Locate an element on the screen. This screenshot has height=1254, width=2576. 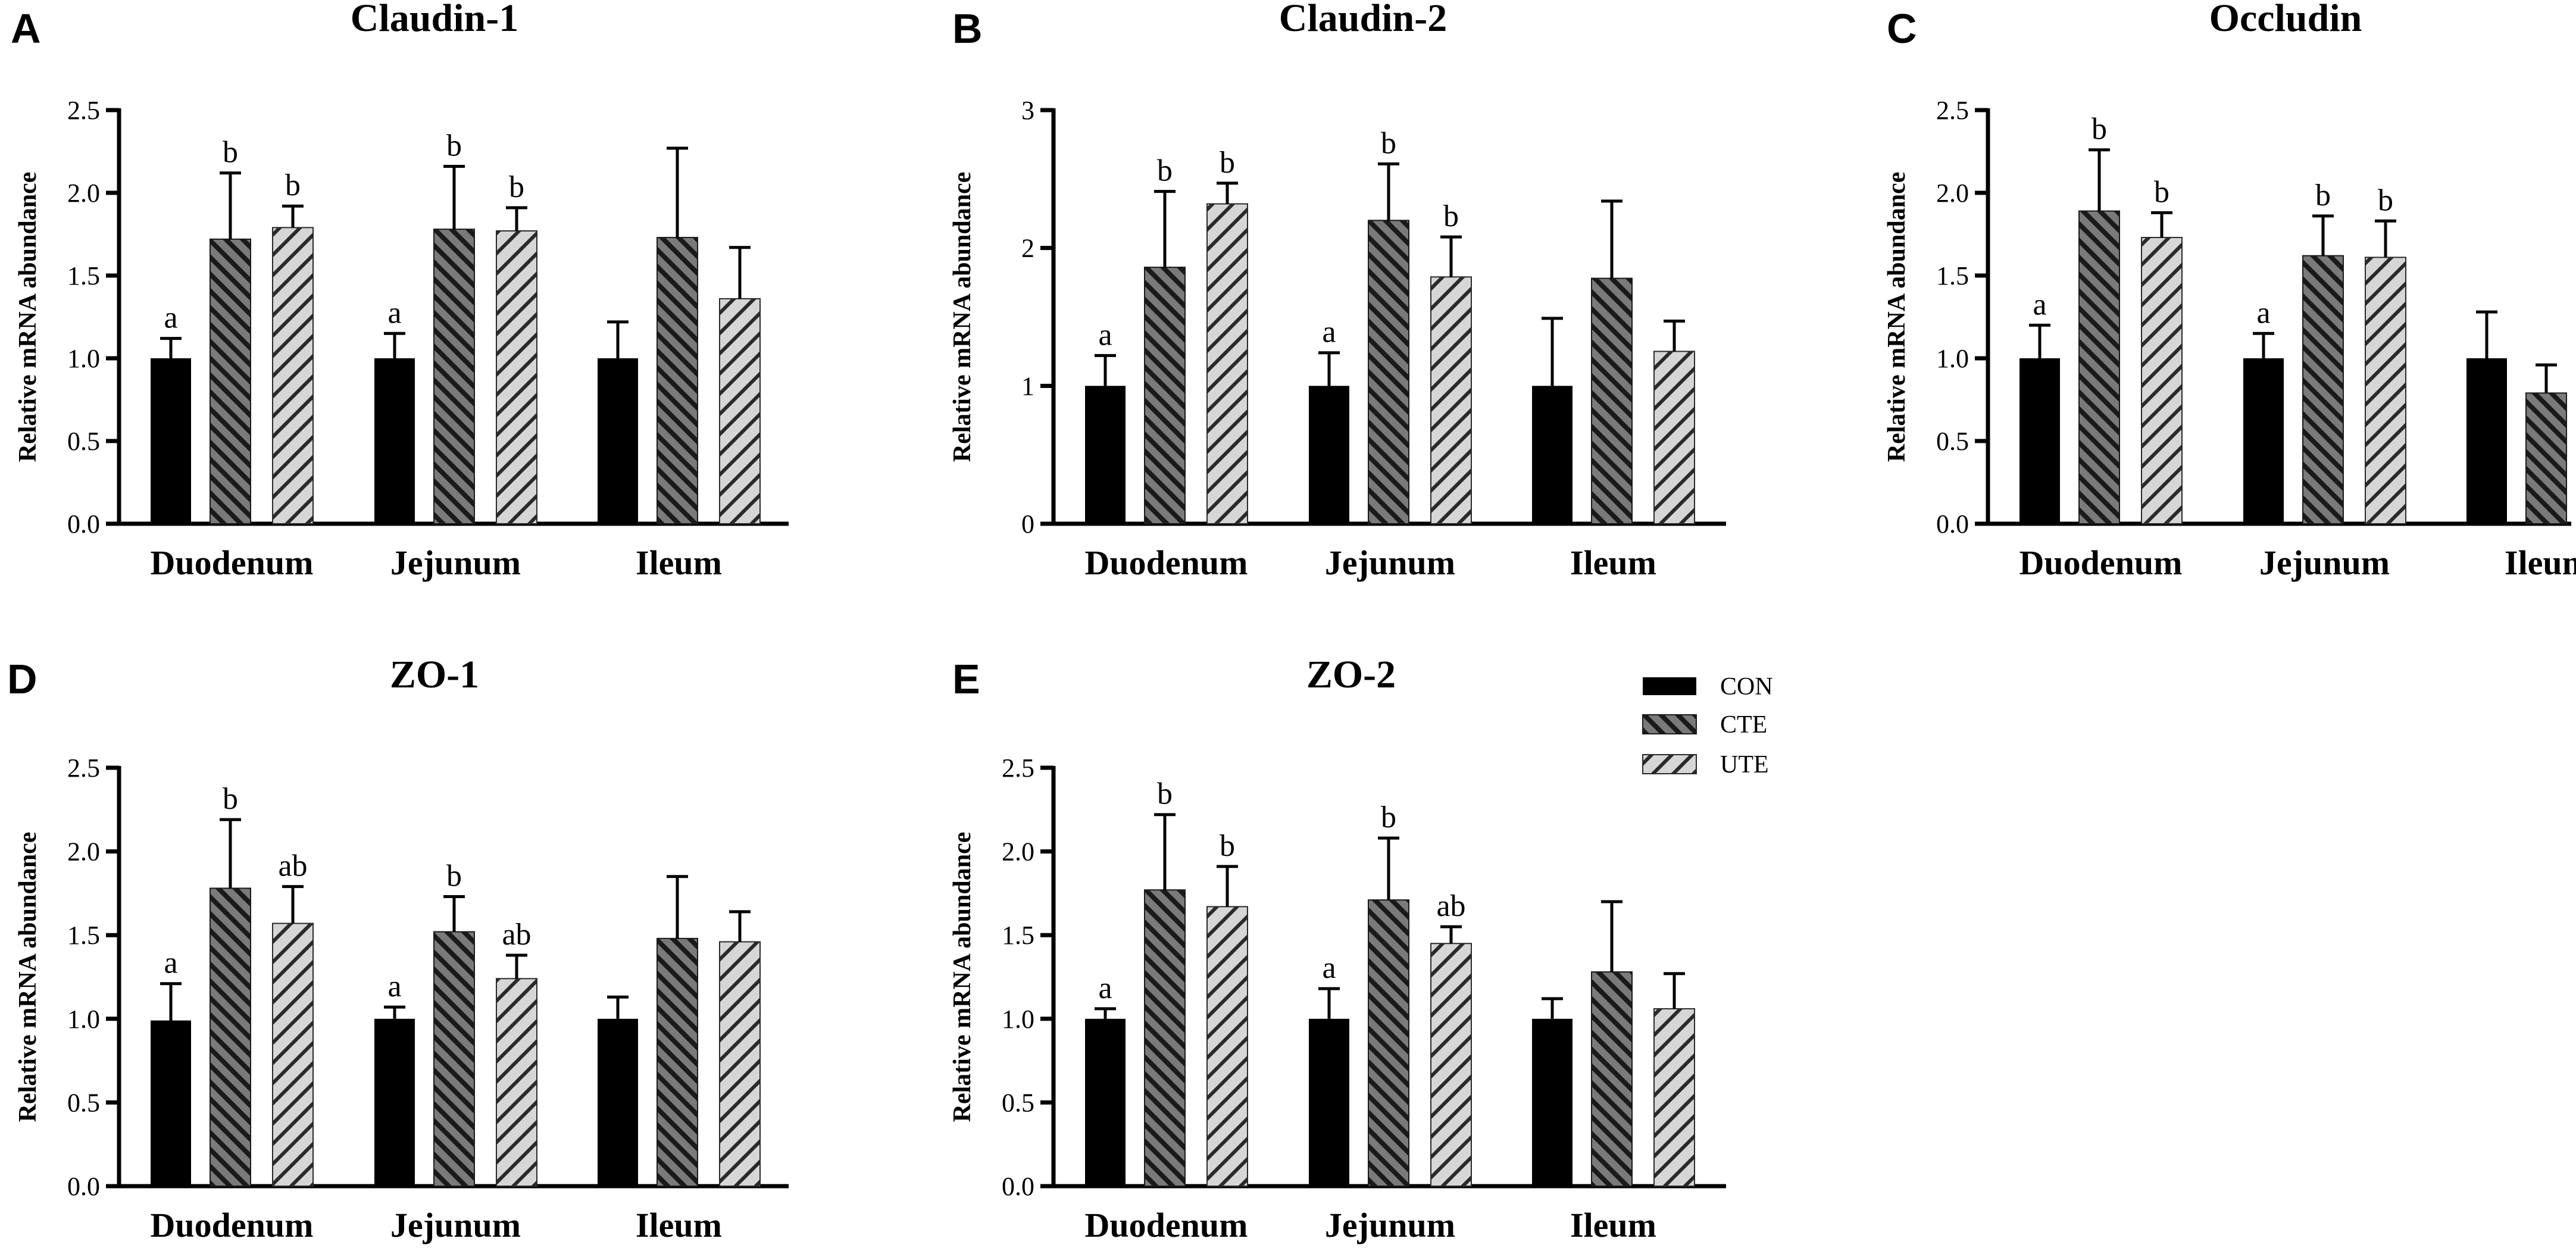
x-category-label-d-ileum: Ileum is located at coordinates (679, 1225).